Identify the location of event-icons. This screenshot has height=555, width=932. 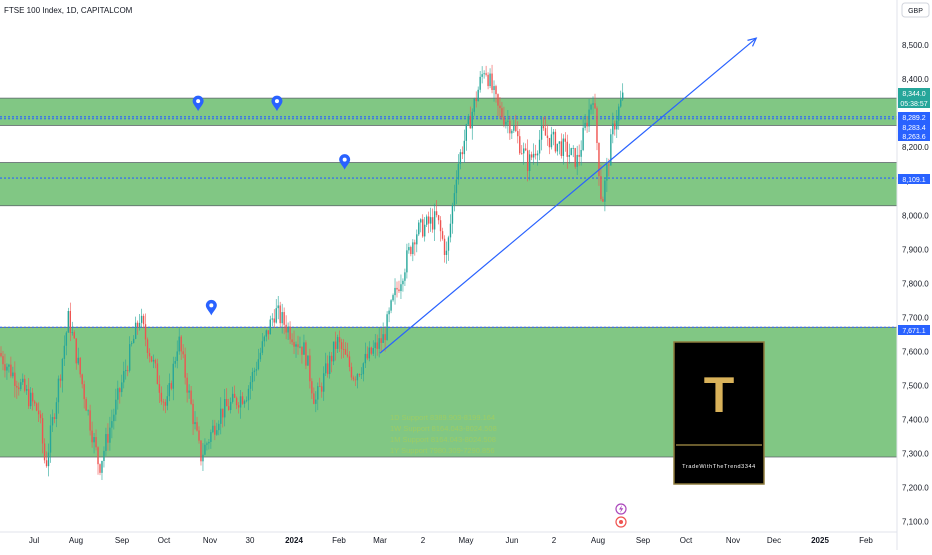
(621, 515).